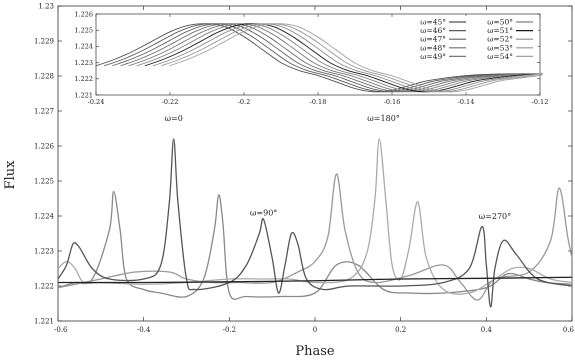  What do you see at coordinates (44, 147) in the screenshot?
I see `y-tick-label: 1.226` at bounding box center [44, 147].